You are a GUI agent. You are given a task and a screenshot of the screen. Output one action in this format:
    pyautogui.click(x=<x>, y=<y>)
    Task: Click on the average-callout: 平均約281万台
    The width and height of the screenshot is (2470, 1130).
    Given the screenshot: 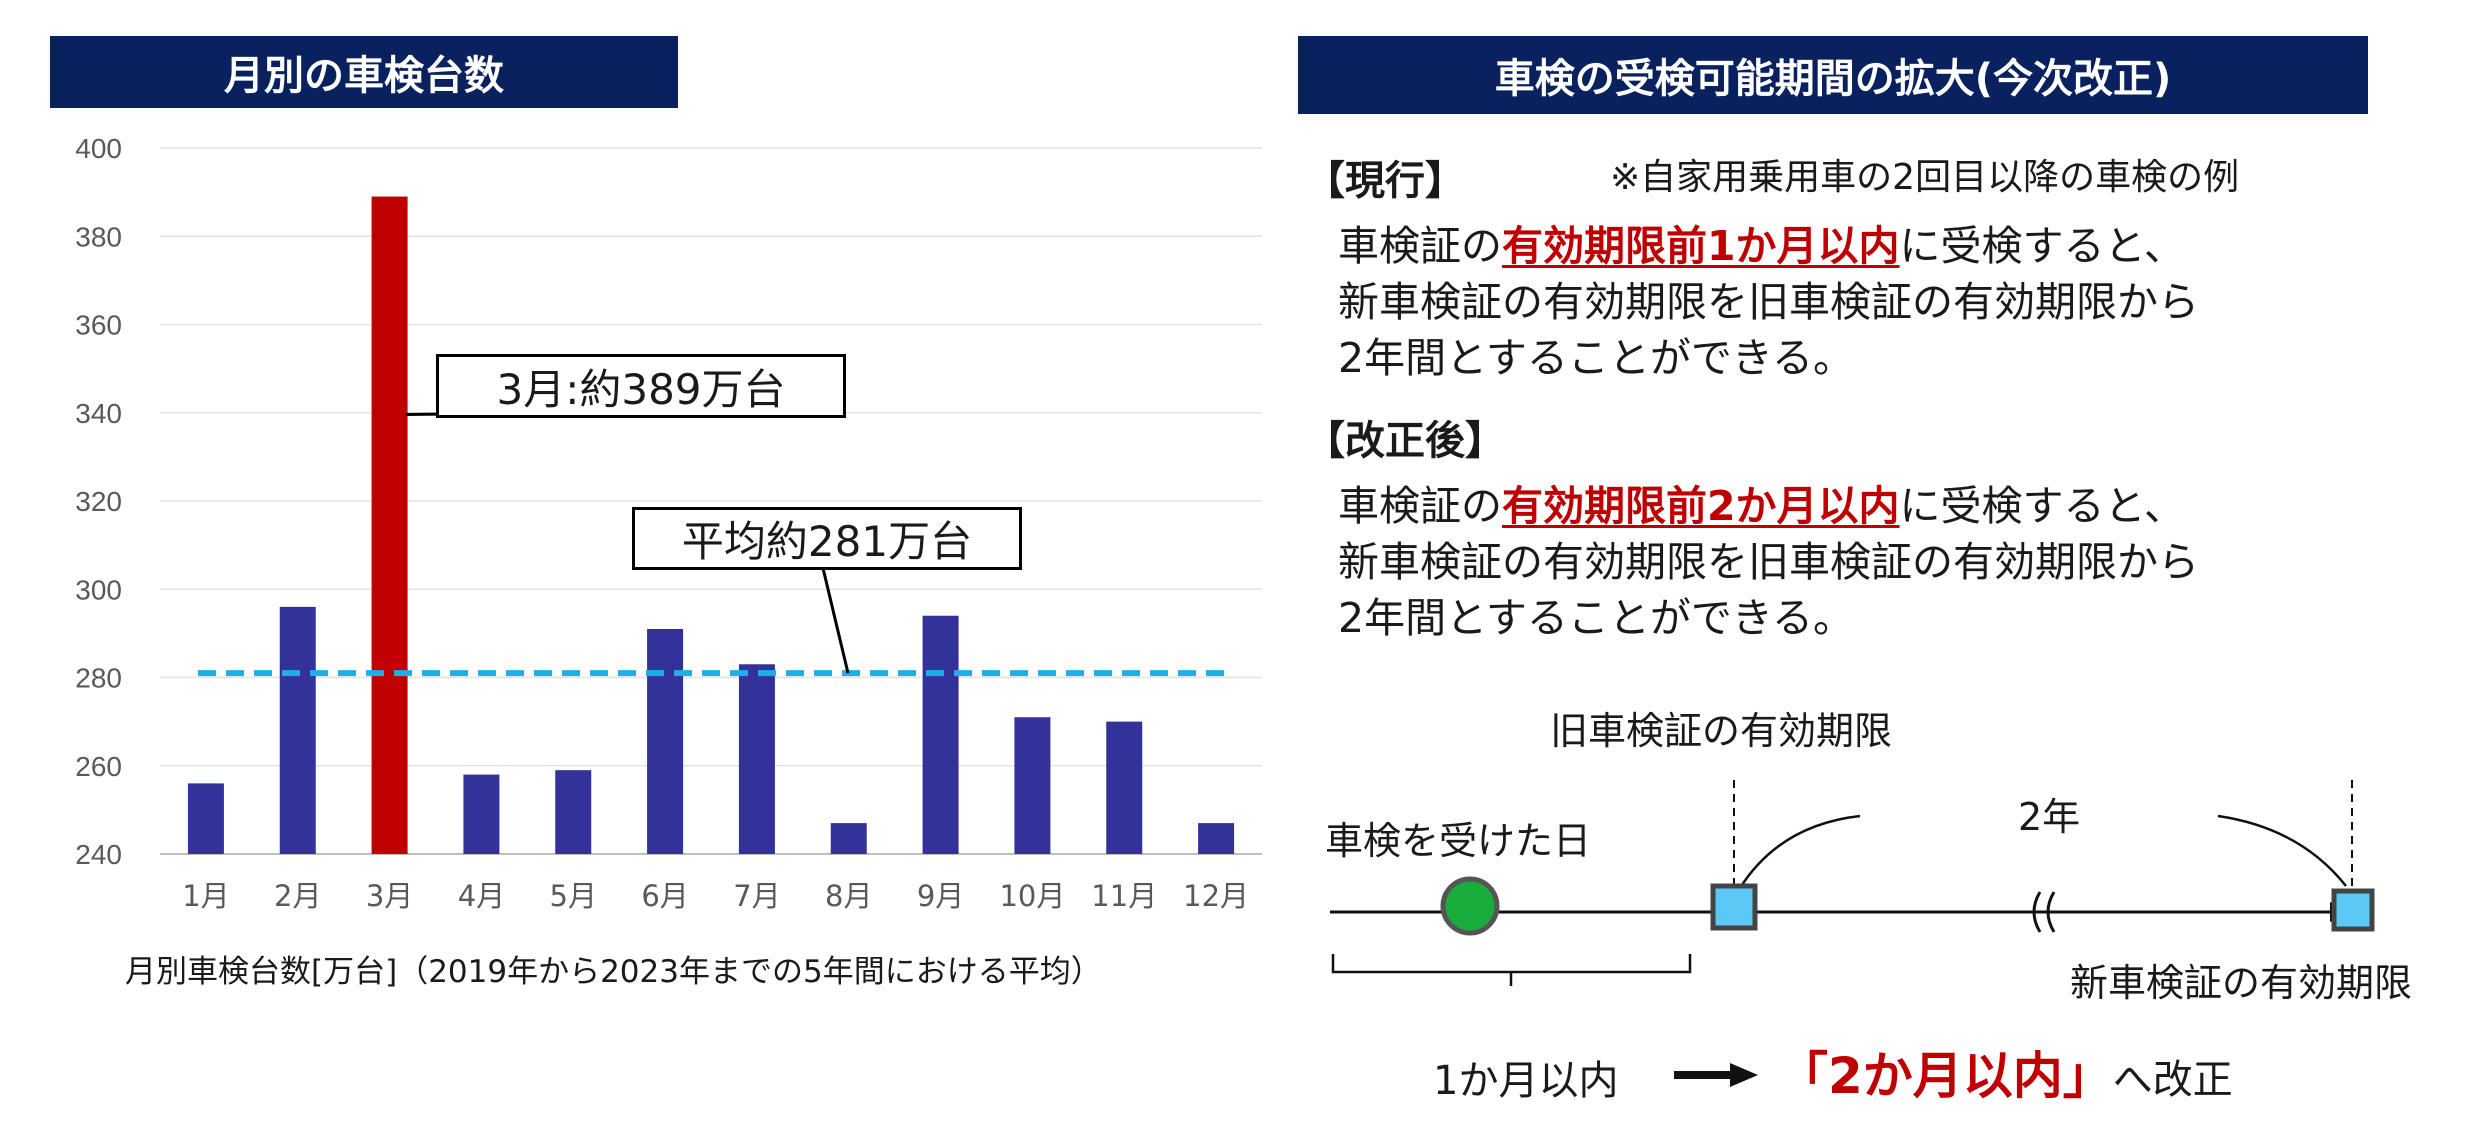 What is the action you would take?
    pyautogui.click(x=827, y=538)
    